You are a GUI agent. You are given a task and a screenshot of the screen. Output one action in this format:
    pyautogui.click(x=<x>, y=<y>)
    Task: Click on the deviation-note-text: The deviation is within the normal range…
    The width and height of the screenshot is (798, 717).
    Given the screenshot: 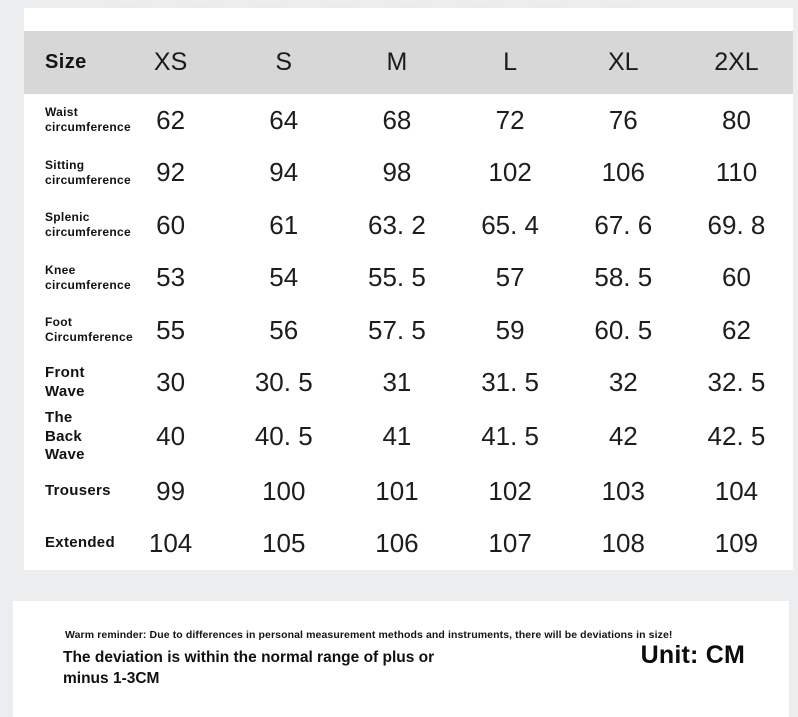 What is the action you would take?
    pyautogui.click(x=249, y=668)
    